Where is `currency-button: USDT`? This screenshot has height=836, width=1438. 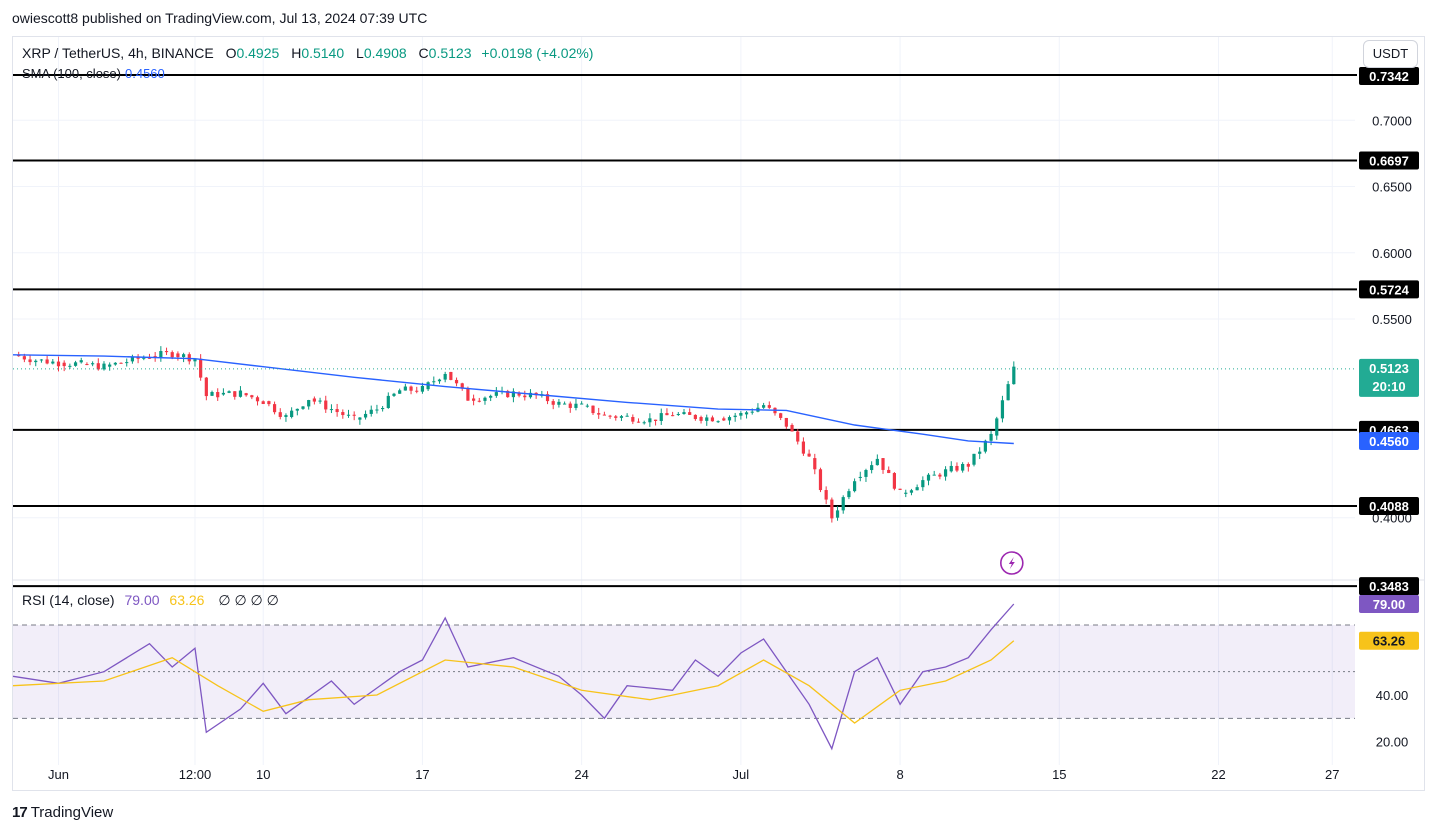
currency-button: USDT is located at coordinates (1390, 54).